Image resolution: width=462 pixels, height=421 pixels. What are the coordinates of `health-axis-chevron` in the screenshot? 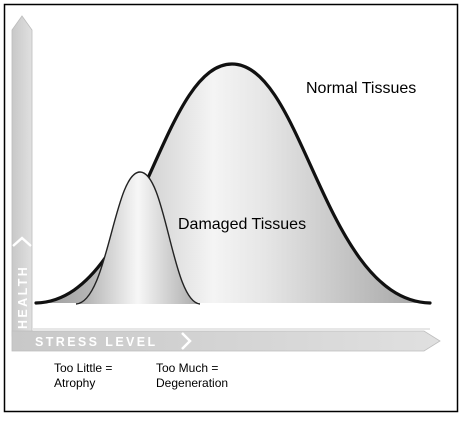 It's located at (22, 241).